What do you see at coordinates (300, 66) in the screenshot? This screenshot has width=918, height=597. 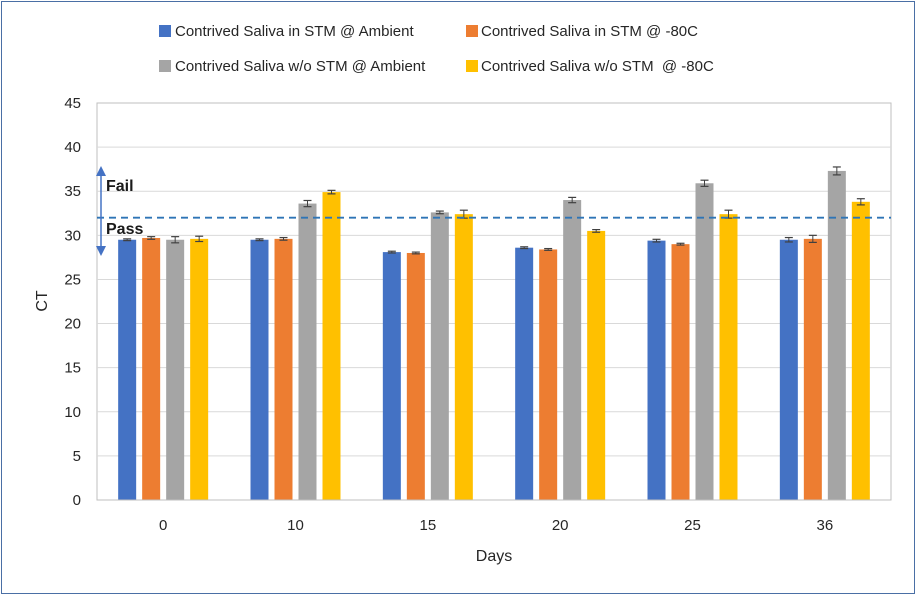 I see `legend-label: Contrived Saliva w/o STM @ Ambient` at bounding box center [300, 66].